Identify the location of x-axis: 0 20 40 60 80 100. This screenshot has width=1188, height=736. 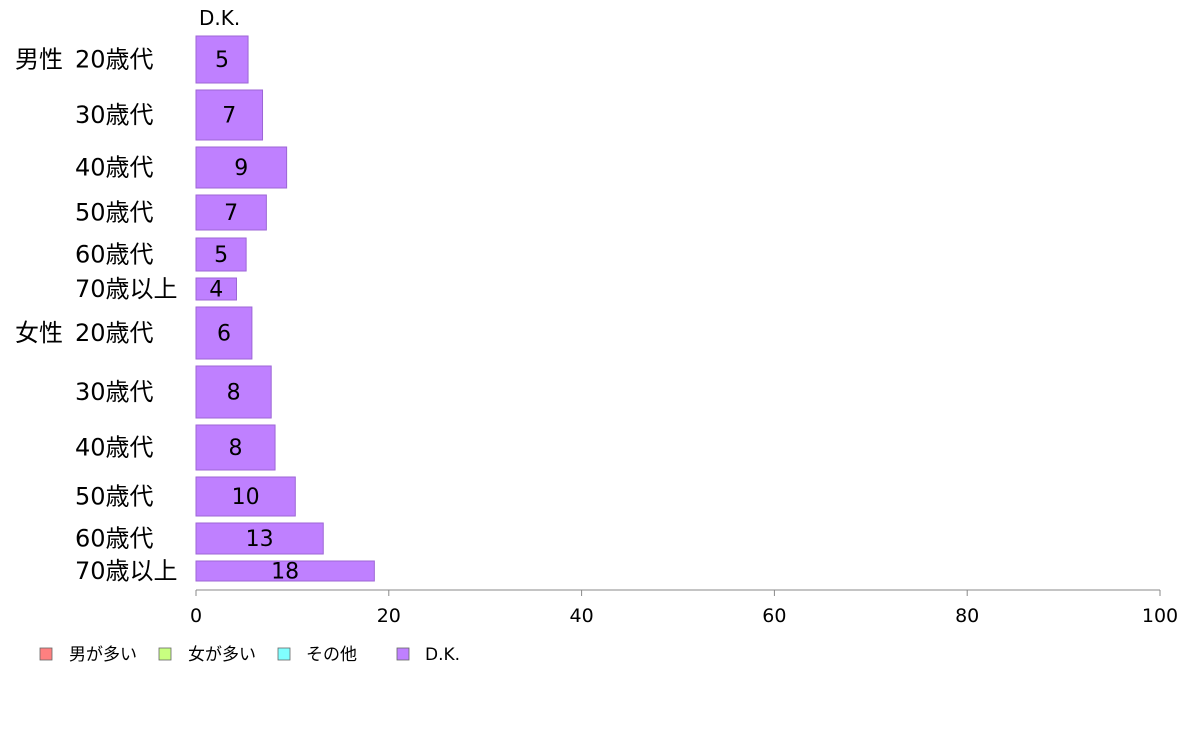
(684, 608).